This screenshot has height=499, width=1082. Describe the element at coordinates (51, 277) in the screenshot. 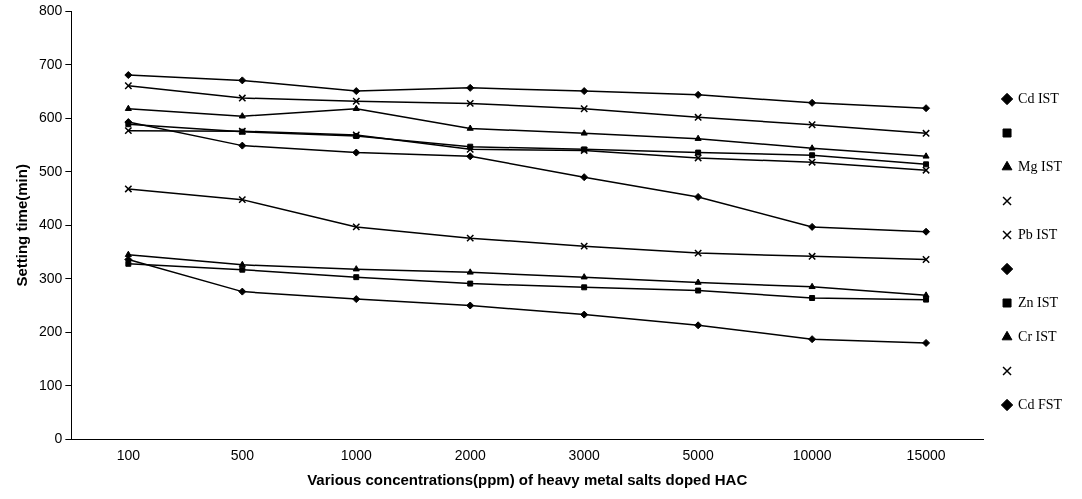

I see `y-tick-label: 300` at that location.